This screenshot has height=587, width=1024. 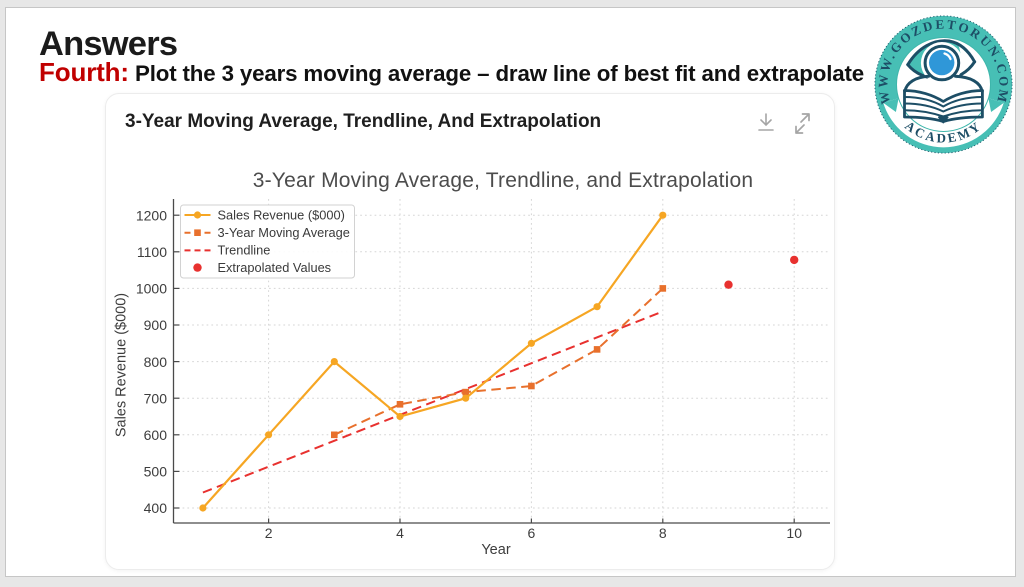 What do you see at coordinates (156, 325) in the screenshot?
I see `svg-text: 900` at bounding box center [156, 325].